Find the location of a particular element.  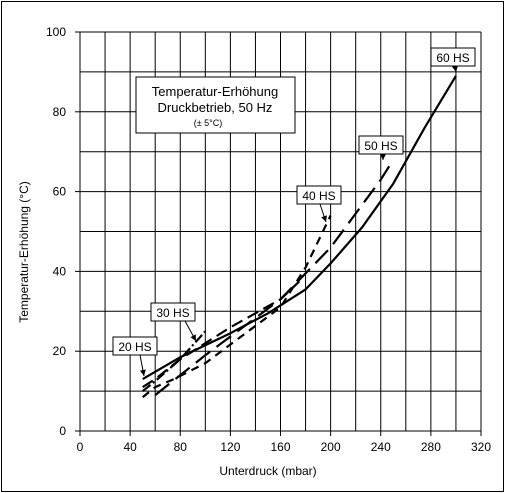

x-tick-label: 120 is located at coordinates (230, 447).